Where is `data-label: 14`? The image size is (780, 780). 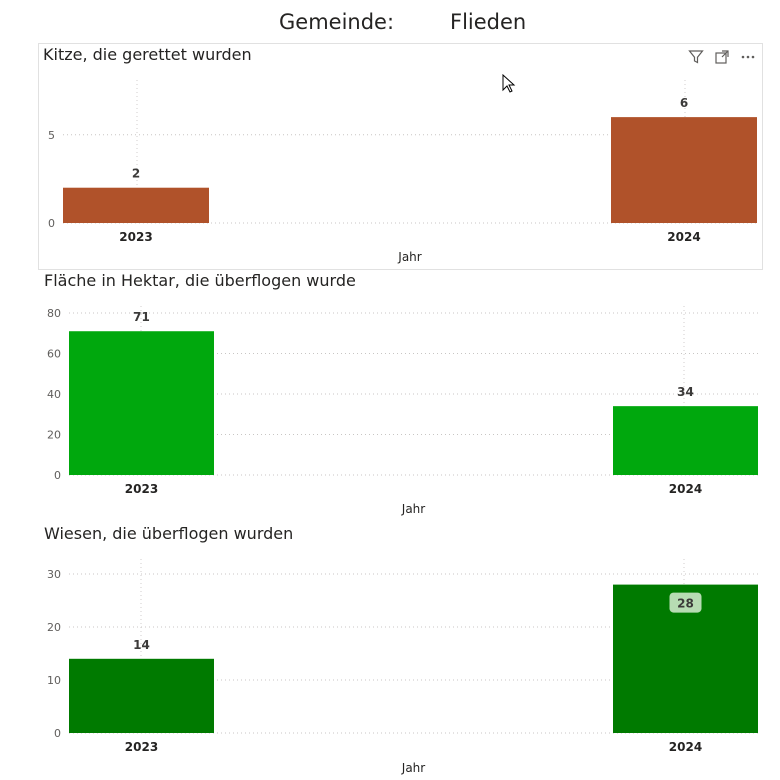
data-label: 14 is located at coordinates (141, 645).